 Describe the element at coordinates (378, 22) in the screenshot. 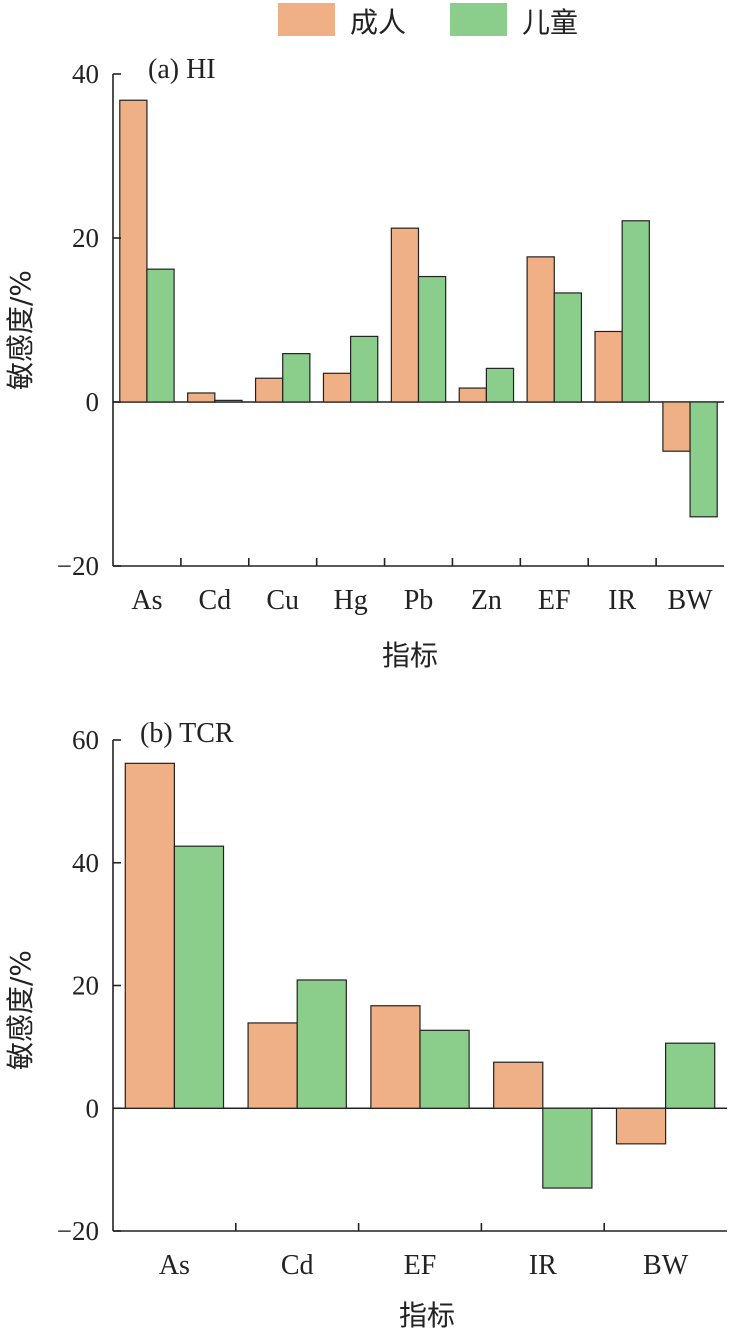

I see `legend-label-adult: 成人` at that location.